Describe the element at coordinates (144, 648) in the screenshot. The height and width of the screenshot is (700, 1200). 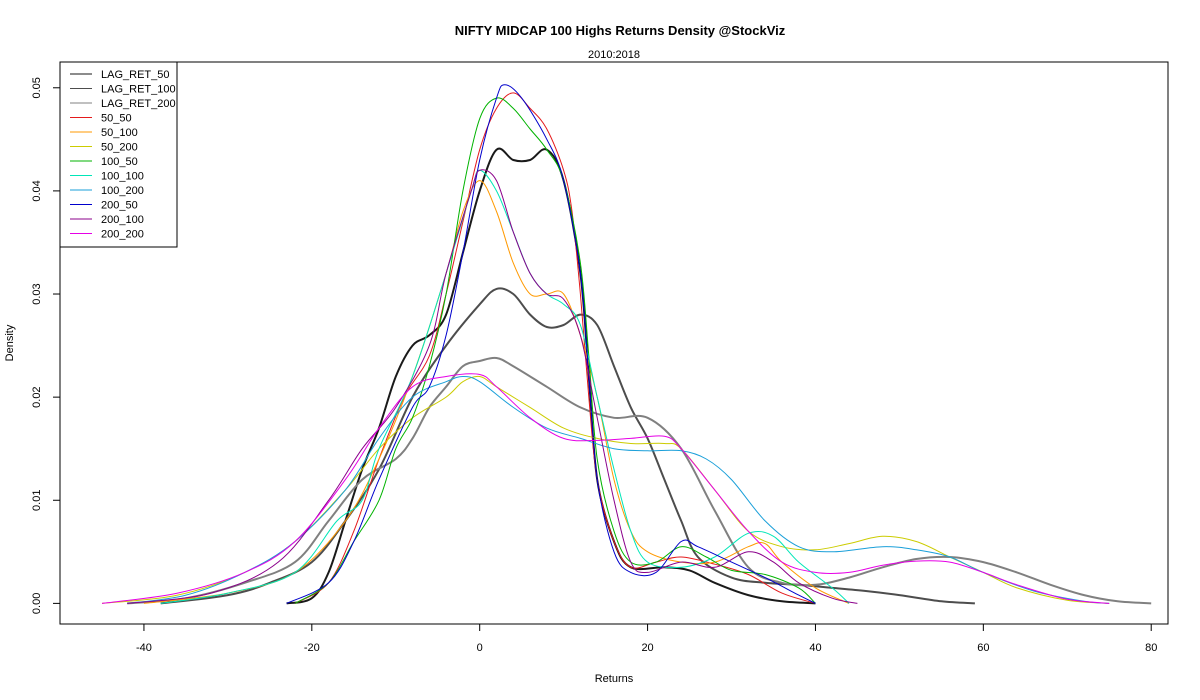
I see `x-tick-label: -40` at that location.